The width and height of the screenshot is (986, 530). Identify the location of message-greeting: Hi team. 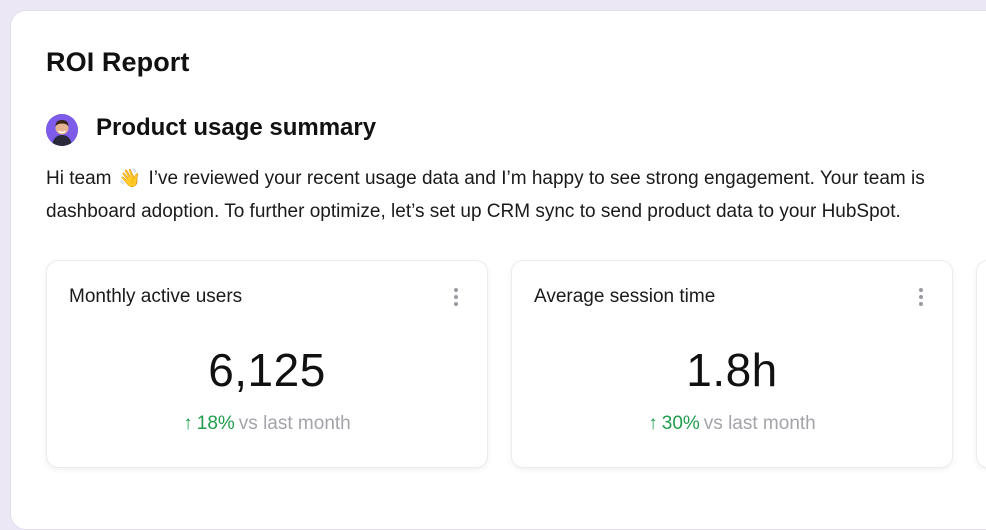
(79, 178).